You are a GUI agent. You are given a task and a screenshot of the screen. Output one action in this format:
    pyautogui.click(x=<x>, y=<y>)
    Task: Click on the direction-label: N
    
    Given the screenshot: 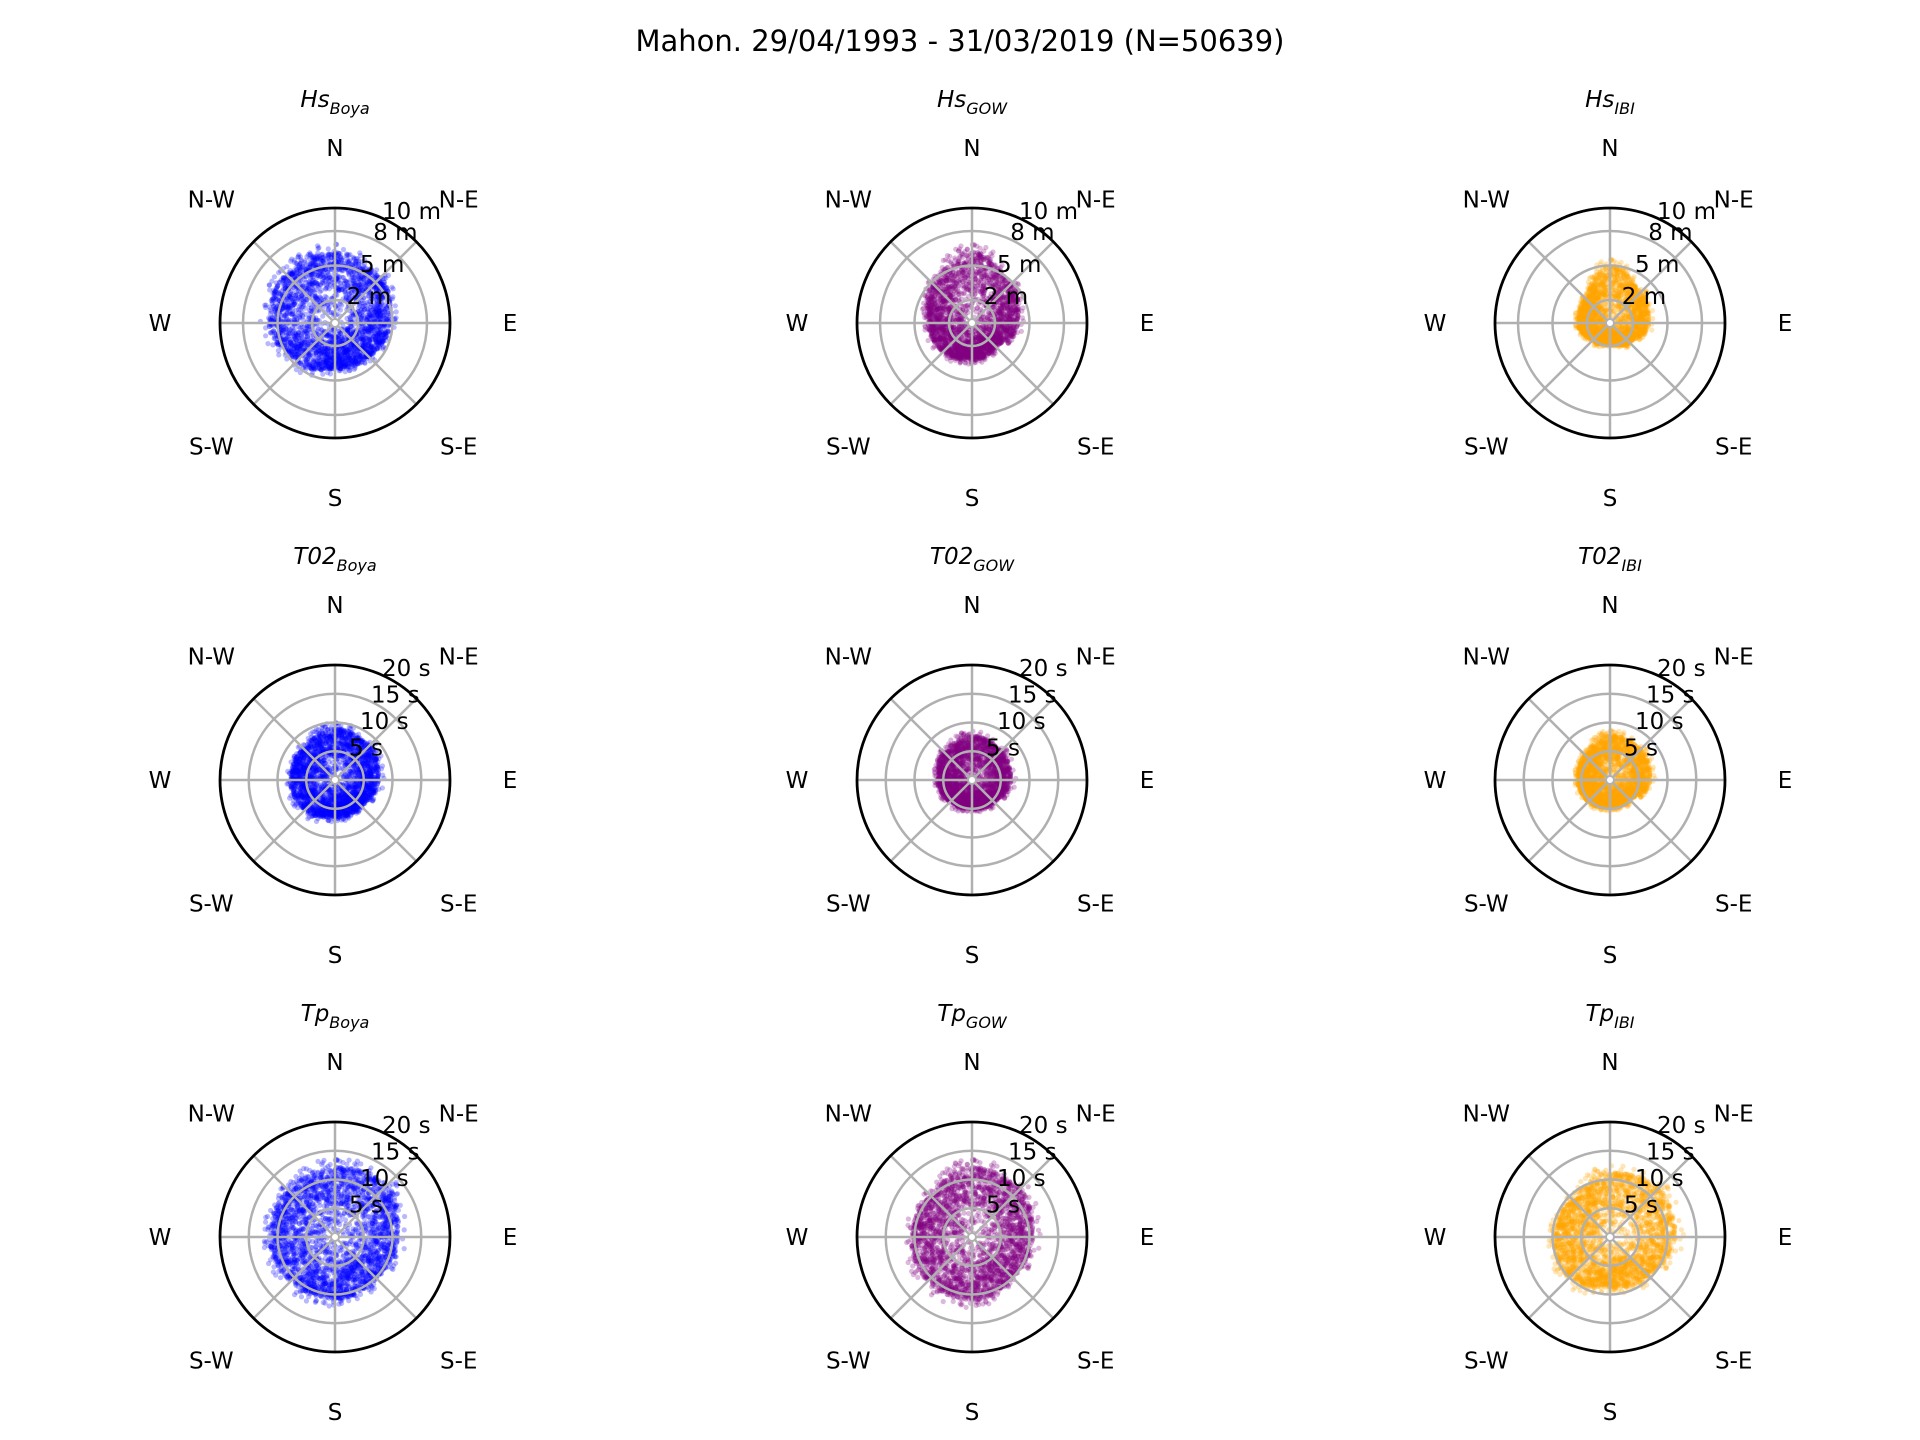 What is the action you would take?
    pyautogui.click(x=334, y=149)
    